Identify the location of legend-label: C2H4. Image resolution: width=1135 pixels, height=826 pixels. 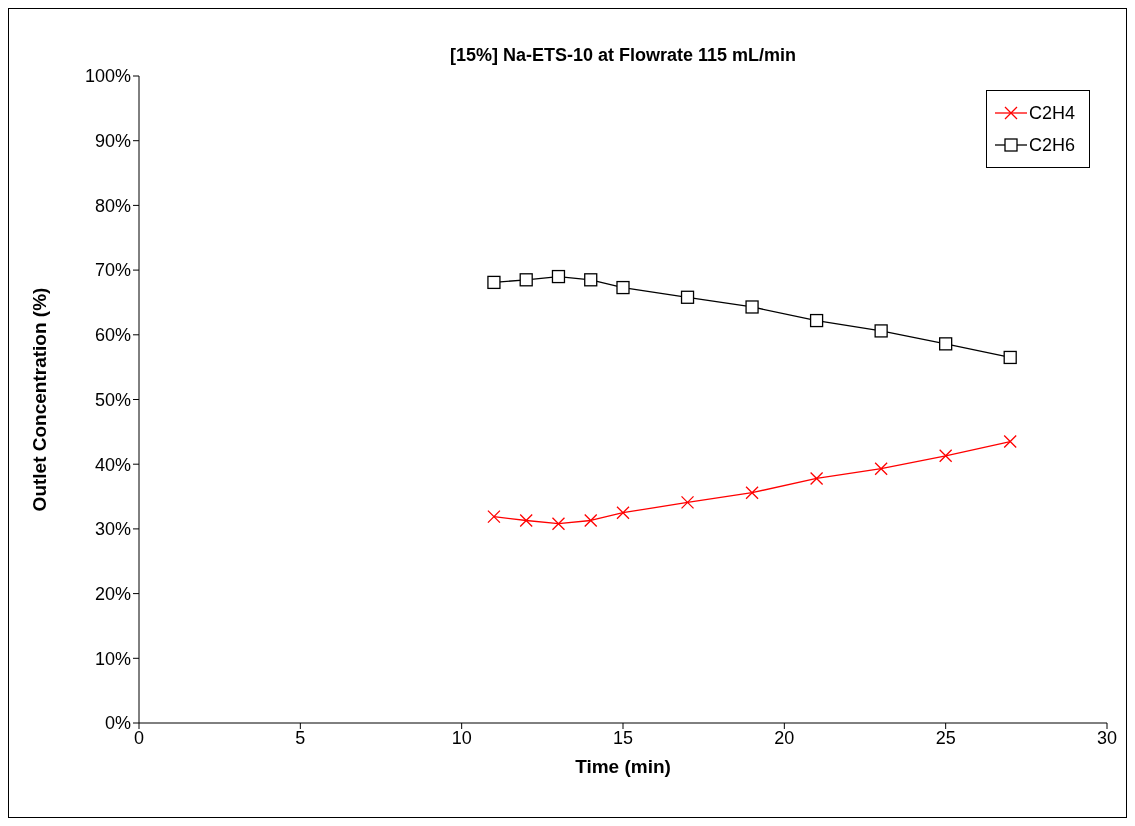
(1051, 113).